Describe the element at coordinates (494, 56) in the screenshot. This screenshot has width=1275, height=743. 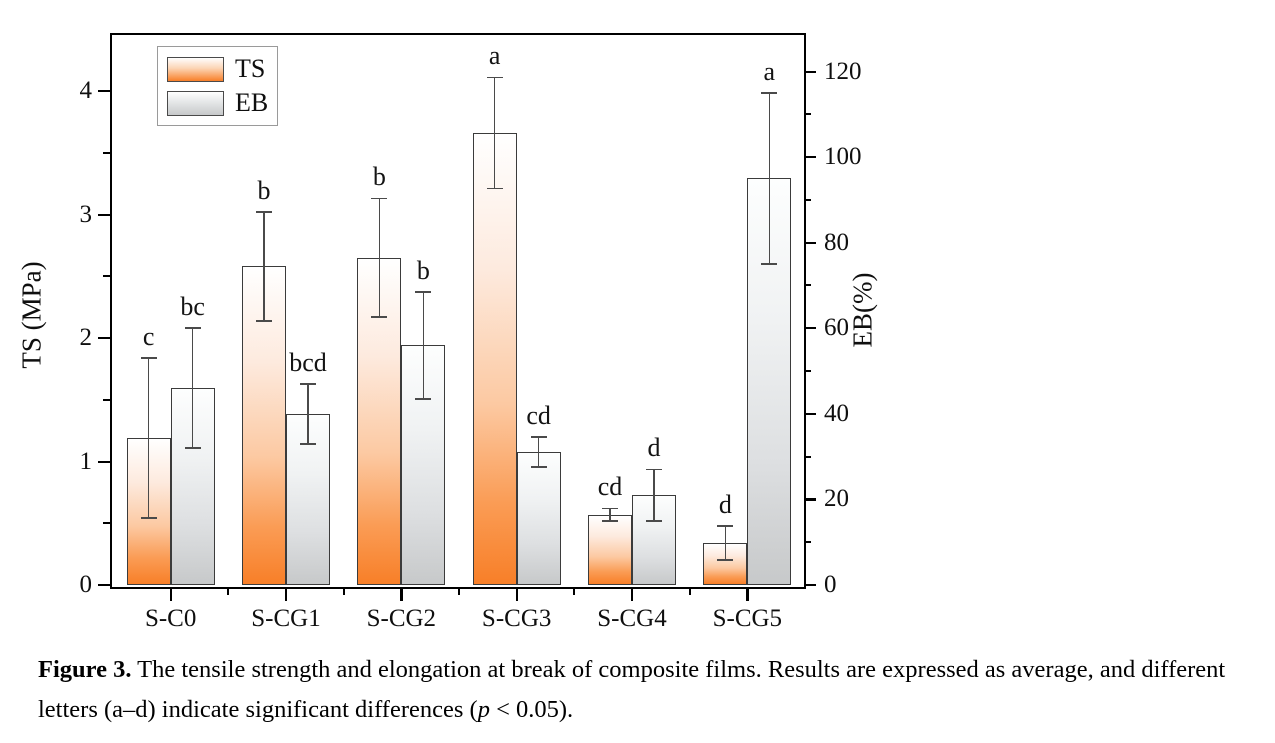
I see `sig-letter-ts-s-cg3: a` at that location.